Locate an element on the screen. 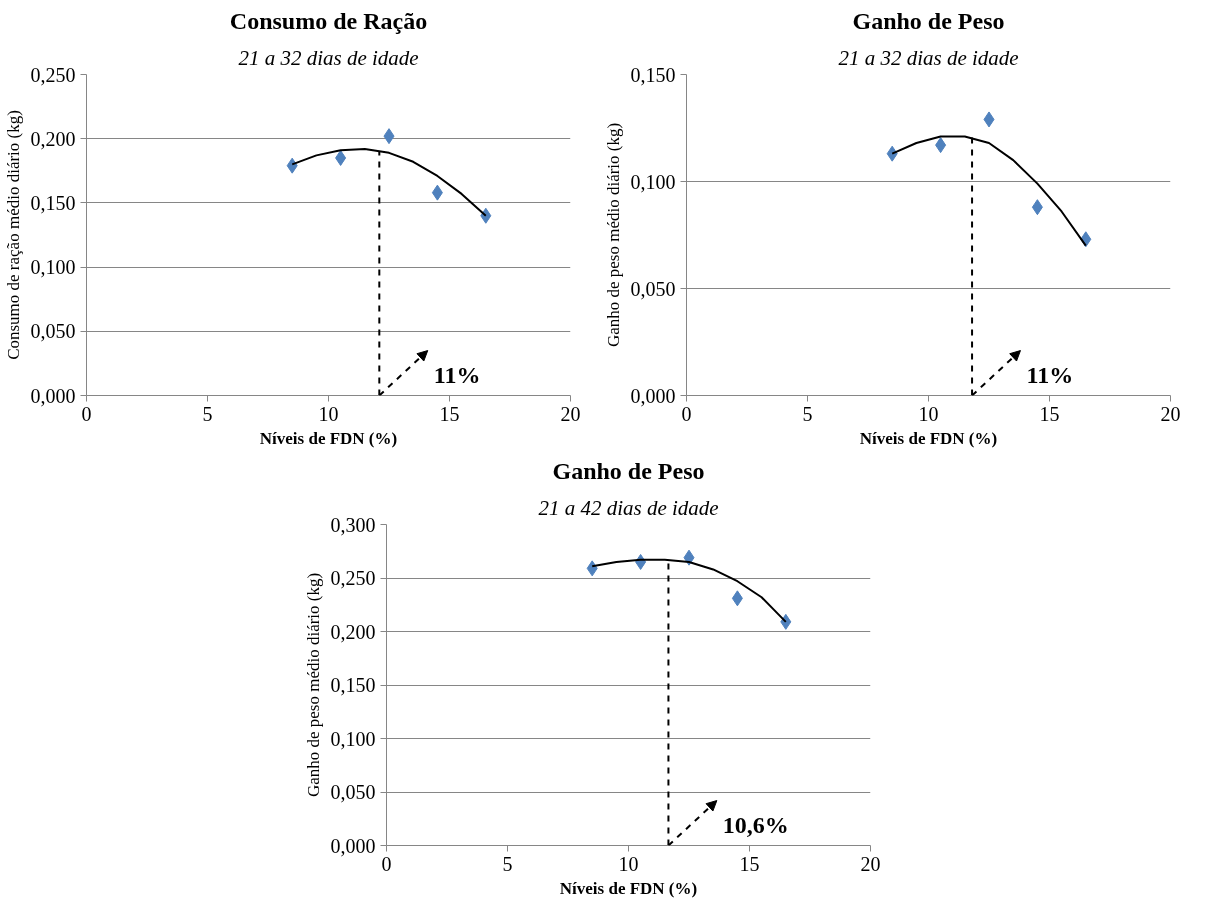  annotation: 10,6% is located at coordinates (755, 824).